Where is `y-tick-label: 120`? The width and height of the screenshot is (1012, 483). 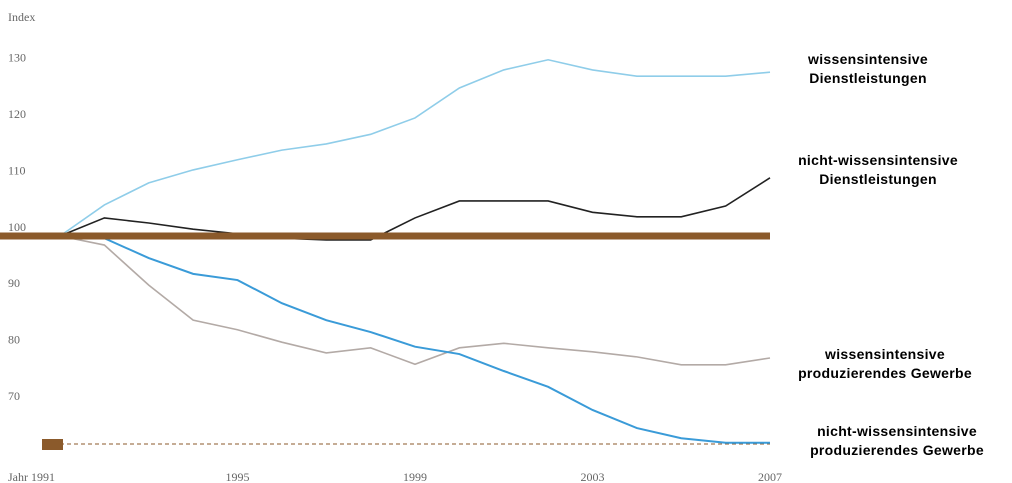 y-tick-label: 120 is located at coordinates (17, 114).